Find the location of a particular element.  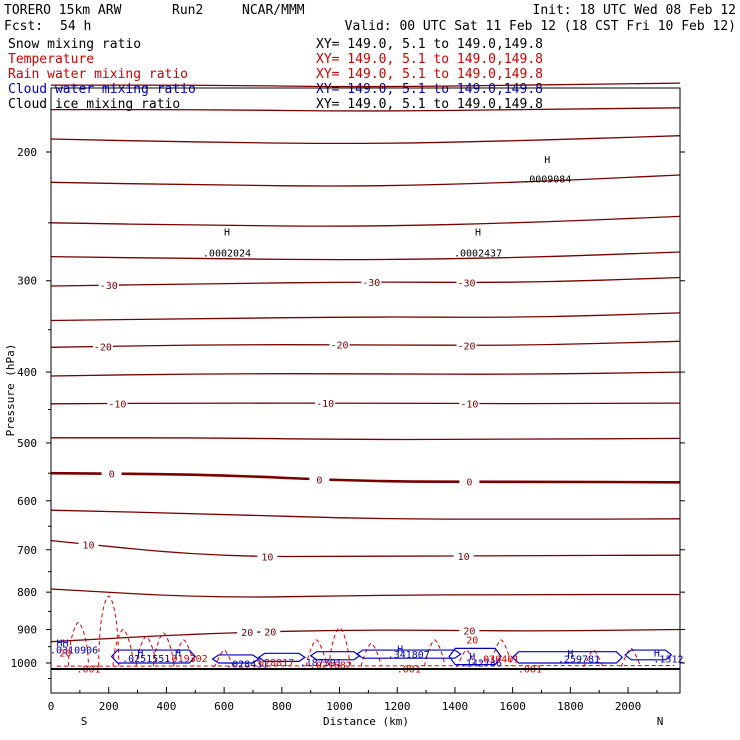

org-label: NCAR/MMM is located at coordinates (273, 10).